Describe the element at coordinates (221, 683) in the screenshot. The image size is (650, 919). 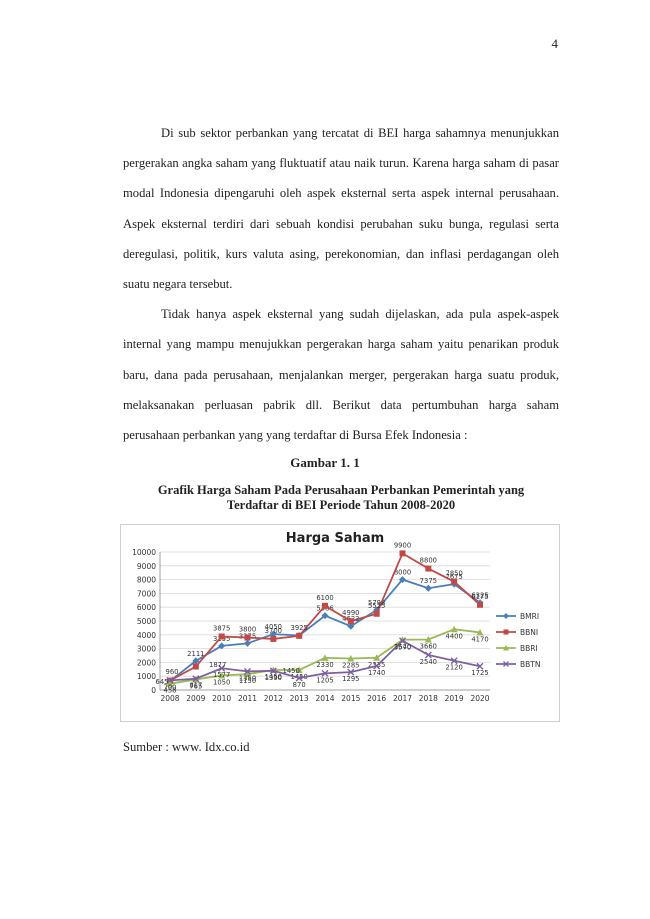
I see `data-label-BBRI-2010: 1050` at that location.